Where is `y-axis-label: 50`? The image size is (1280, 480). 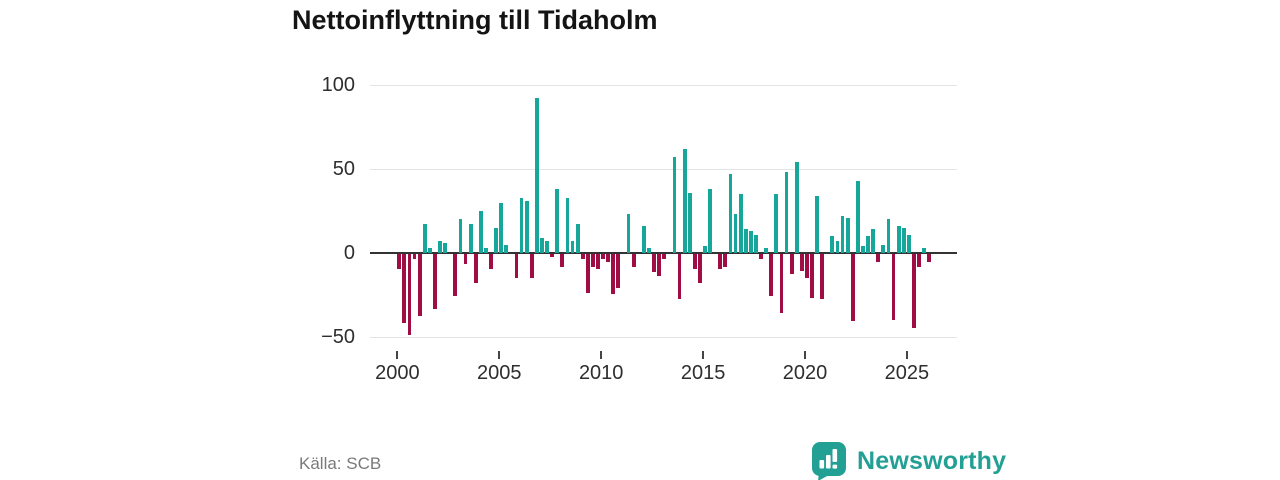
y-axis-label: 50 is located at coordinates (343, 169).